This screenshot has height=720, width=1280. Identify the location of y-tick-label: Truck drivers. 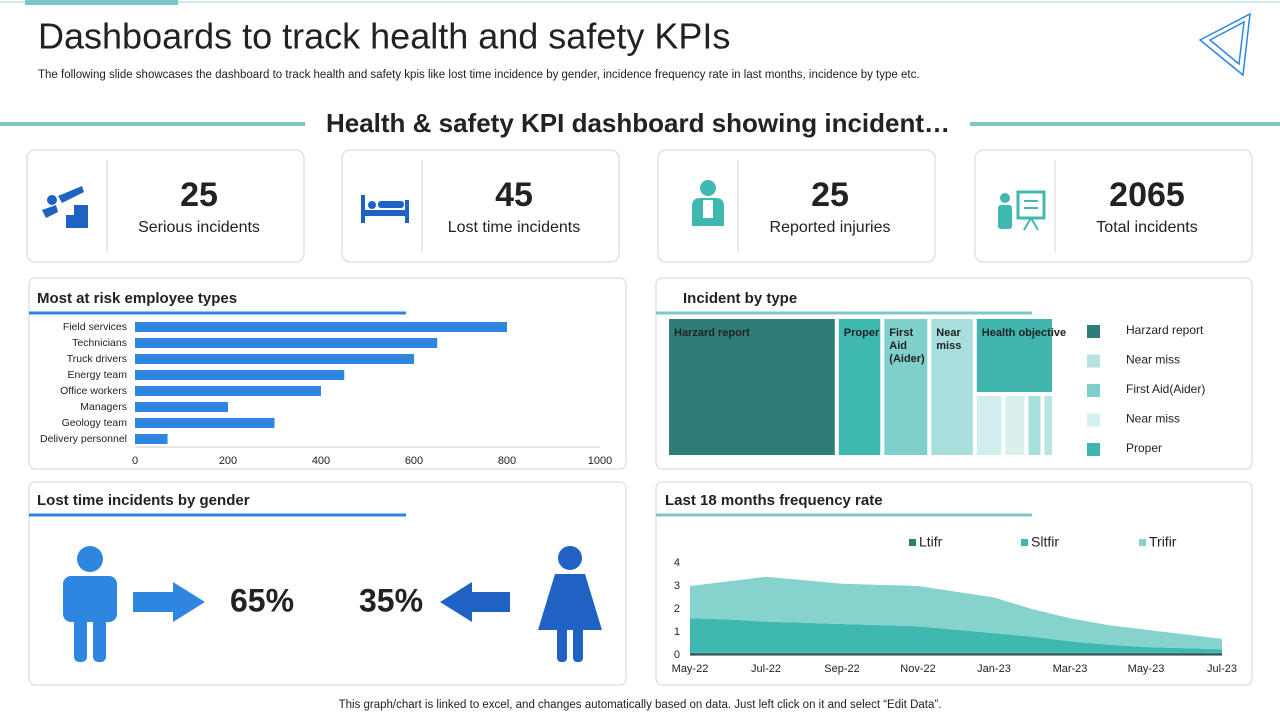
(97, 359).